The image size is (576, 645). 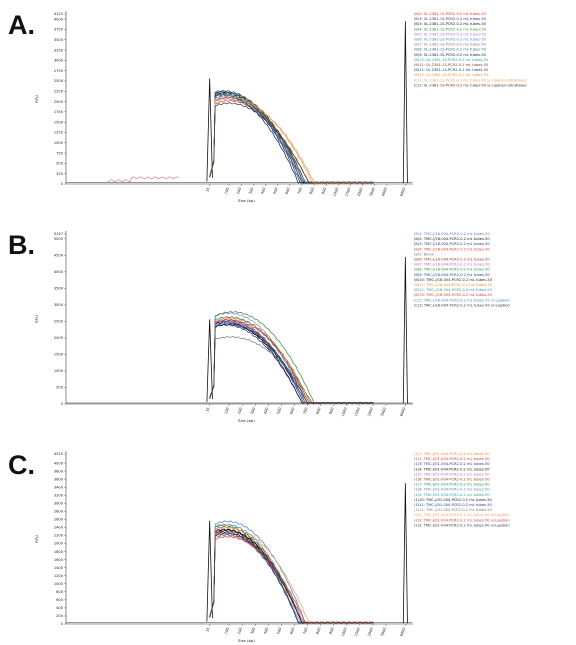 I want to click on x-tick-label: 3000, so click(x=383, y=411).